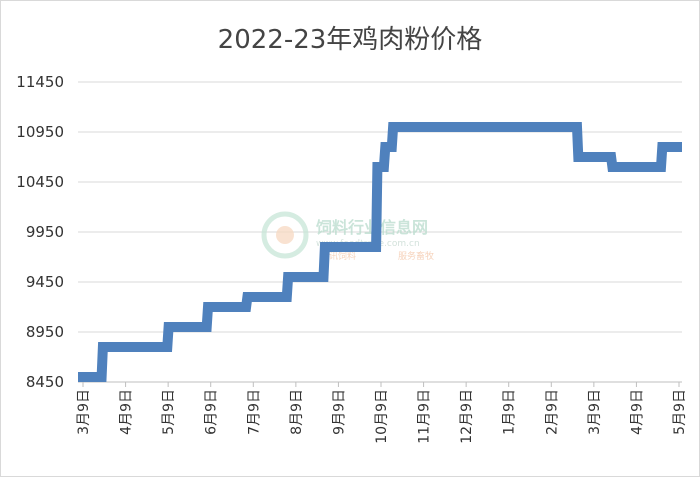  I want to click on watermark-logo-icon, so click(285, 235).